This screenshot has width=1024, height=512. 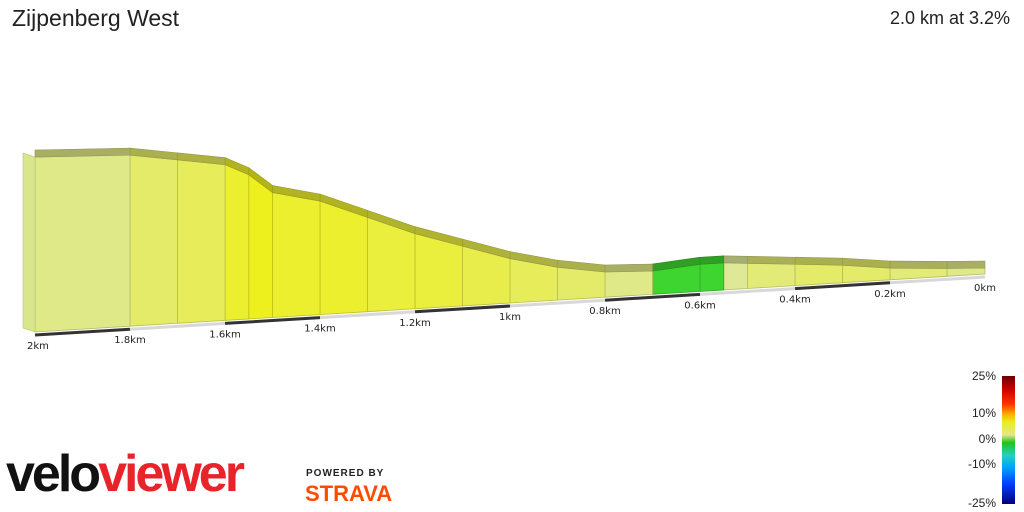 What do you see at coordinates (38, 346) in the screenshot?
I see `distance-tick-label: 2km` at bounding box center [38, 346].